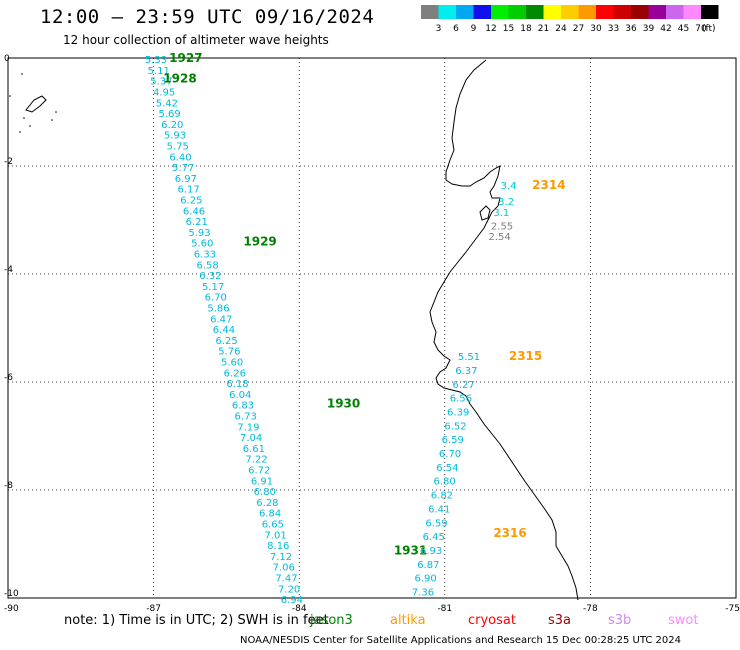  I want to click on legend-label: 9, so click(474, 29).